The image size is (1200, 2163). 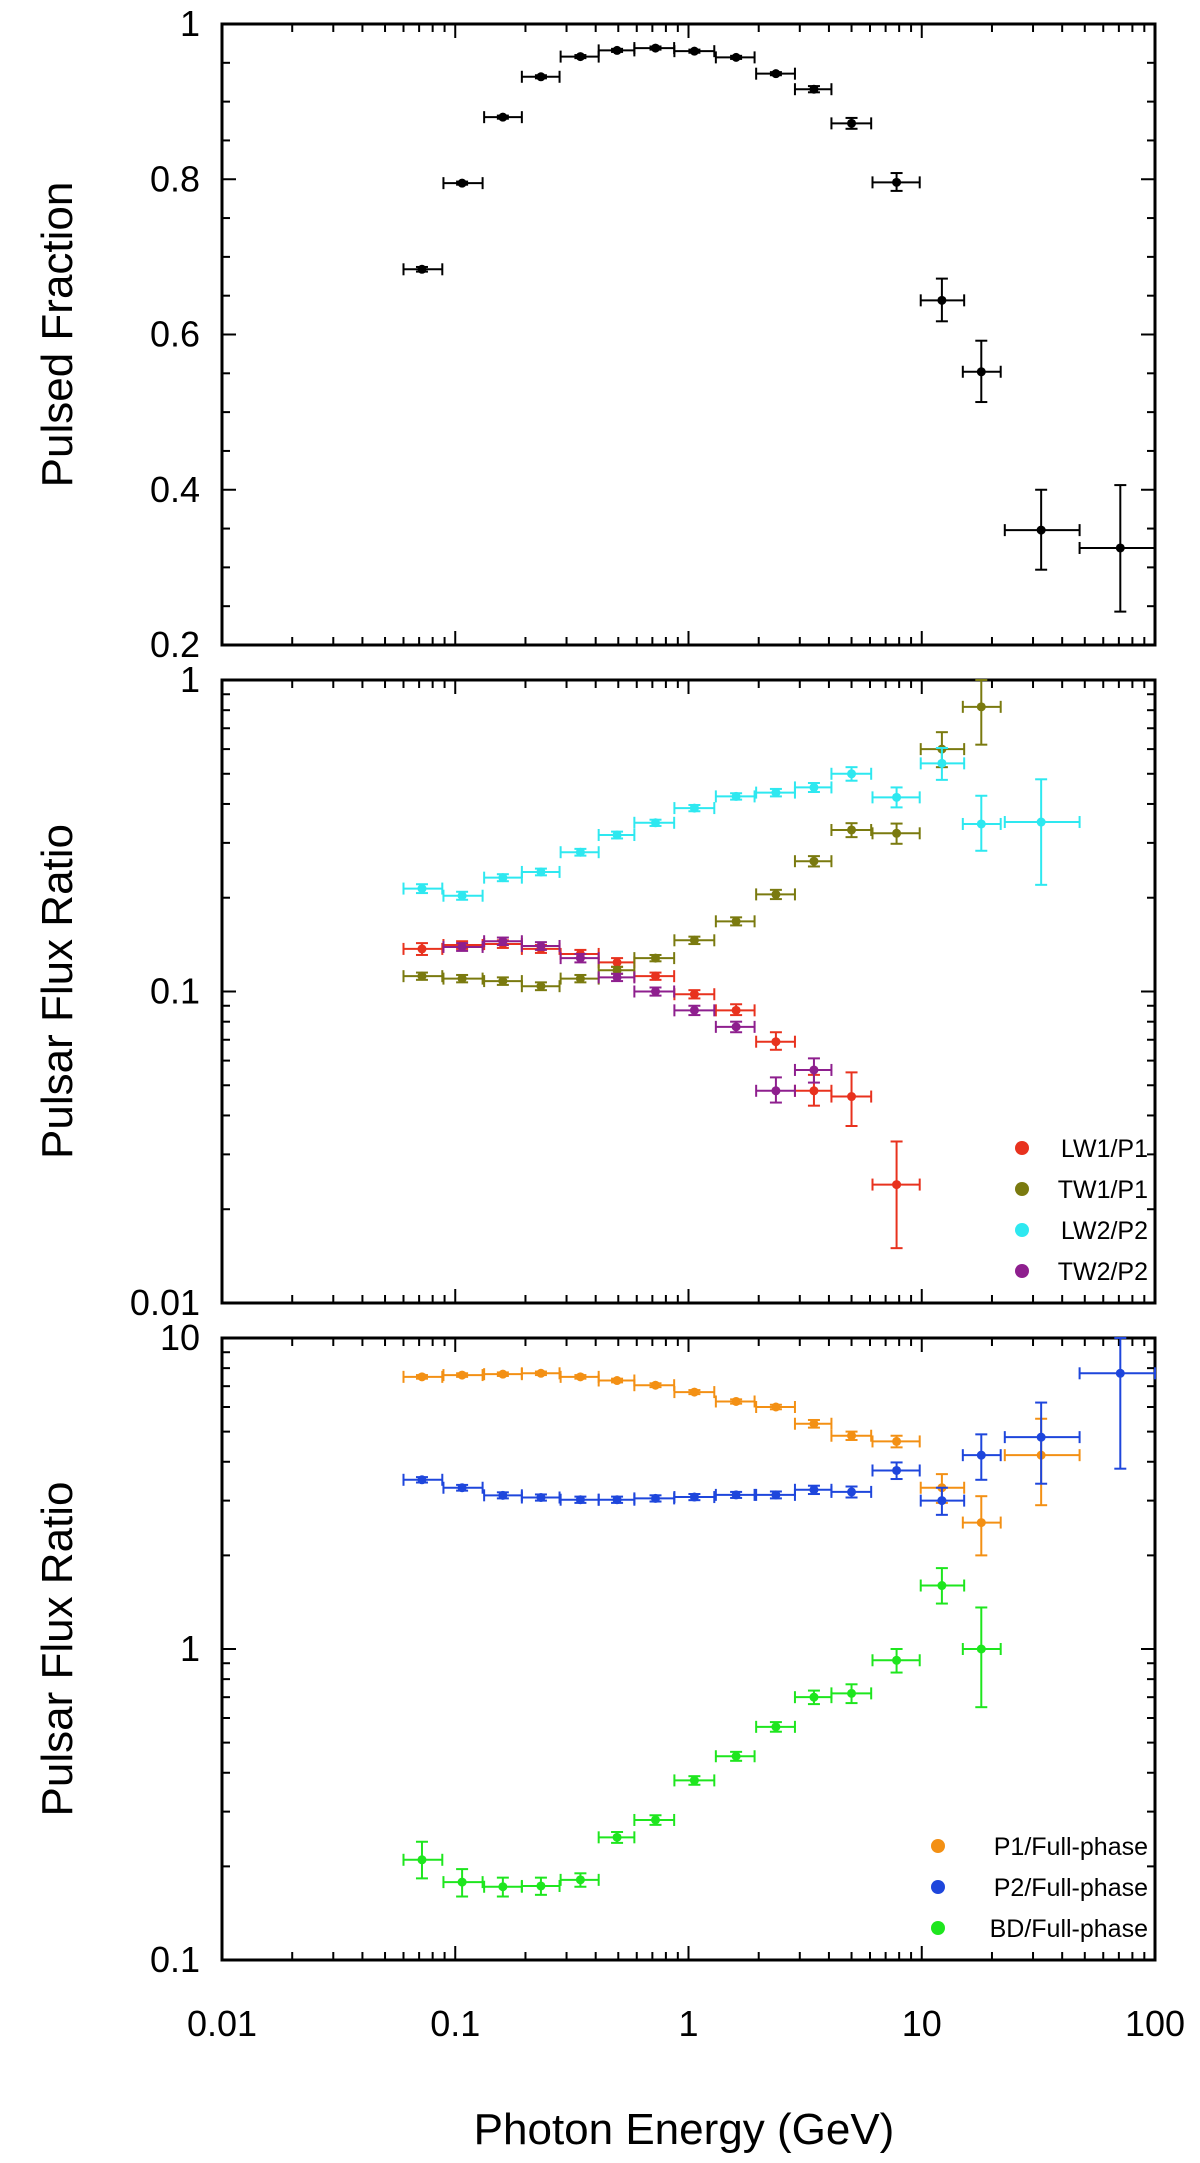 What do you see at coordinates (1071, 1847) in the screenshot?
I see `legend-label: P1/Full-phase` at bounding box center [1071, 1847].